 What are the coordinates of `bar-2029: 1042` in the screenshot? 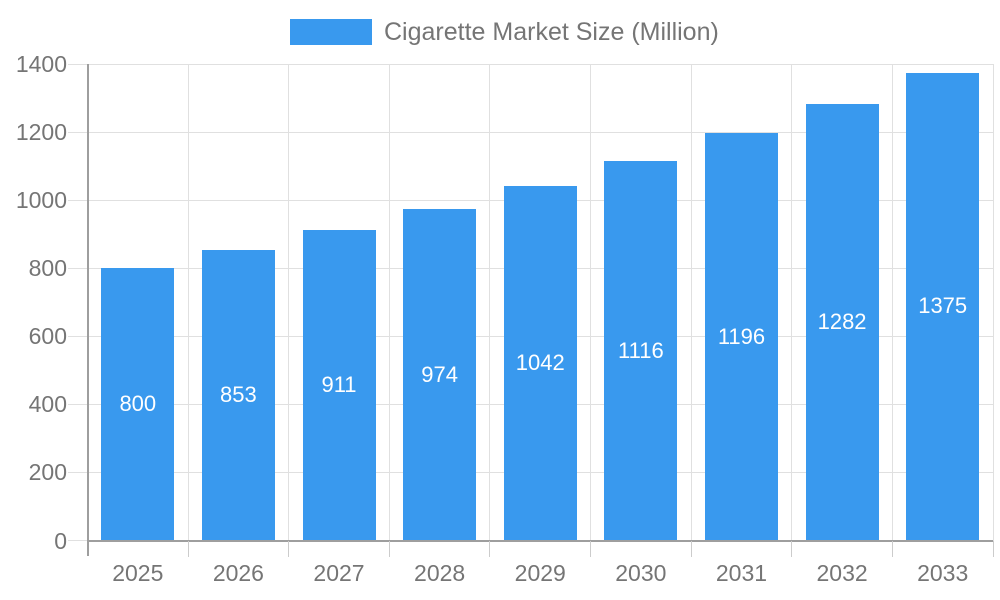 It's located at (540, 363).